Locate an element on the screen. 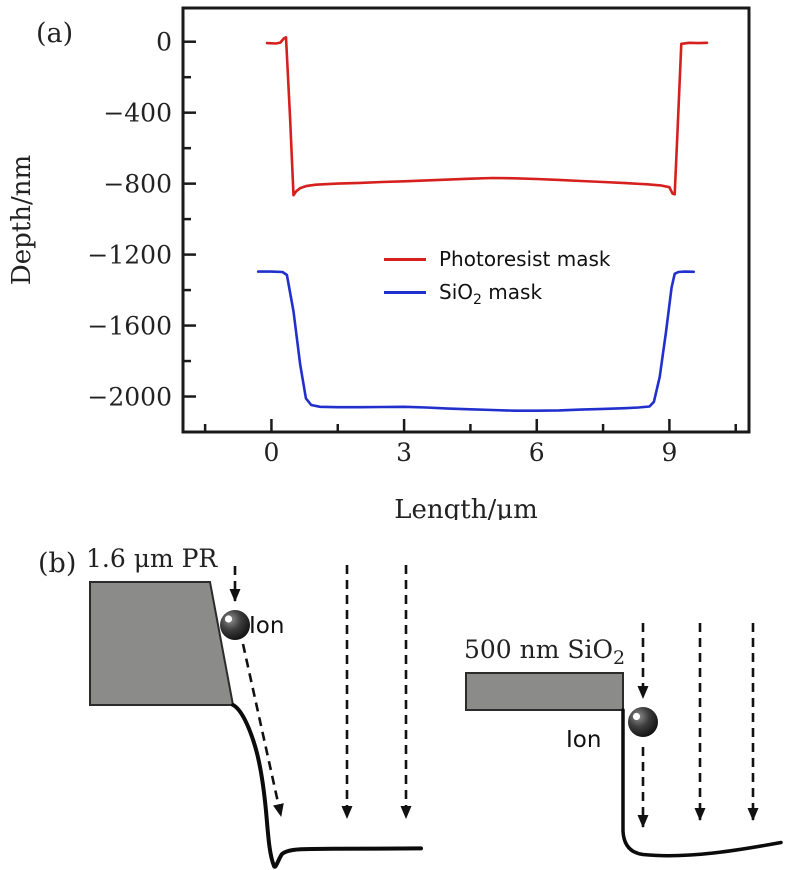 The height and width of the screenshot is (870, 800). sio2-mask-label: 500 nm SiO2 is located at coordinates (544, 652).